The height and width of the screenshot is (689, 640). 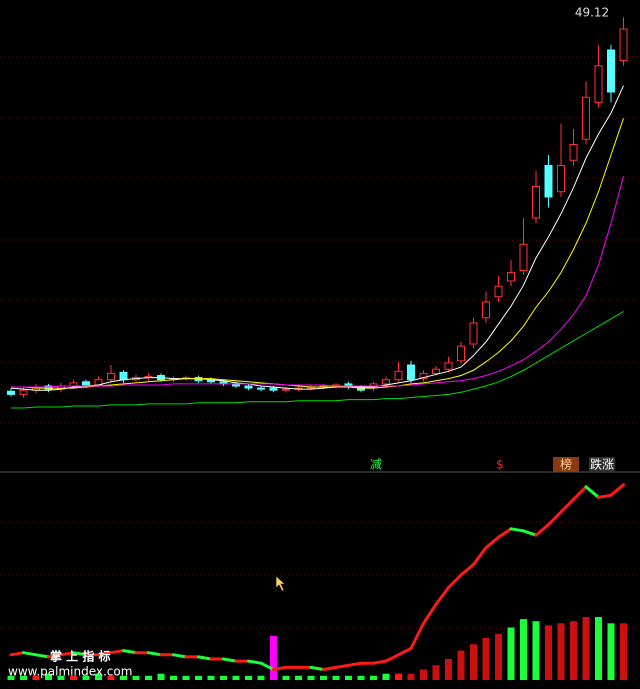 What do you see at coordinates (70, 672) in the screenshot?
I see `watermark-site: www.palmindex.com` at bounding box center [70, 672].